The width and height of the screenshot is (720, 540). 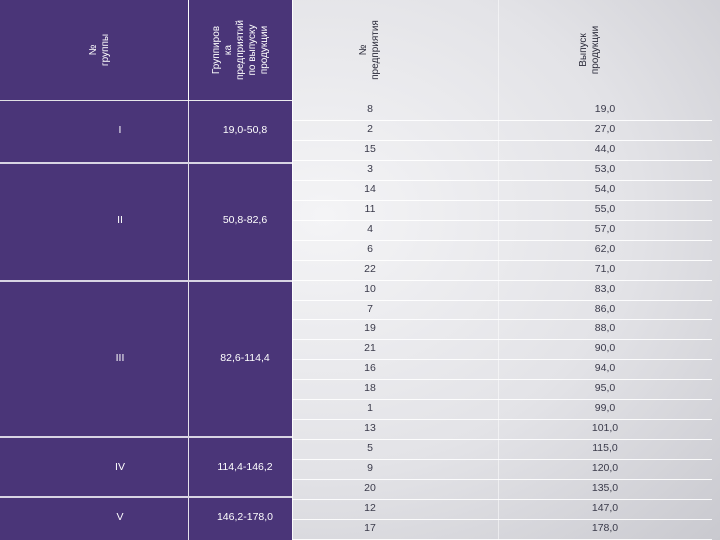 What do you see at coordinates (120, 467) in the screenshot?
I see `group-label-4: IV` at bounding box center [120, 467].